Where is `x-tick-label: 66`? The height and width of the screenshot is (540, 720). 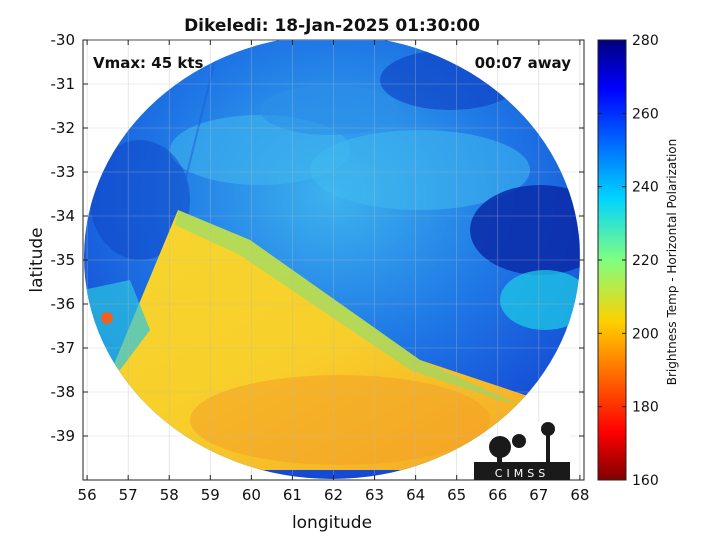
x-tick-label: 66 is located at coordinates (497, 495).